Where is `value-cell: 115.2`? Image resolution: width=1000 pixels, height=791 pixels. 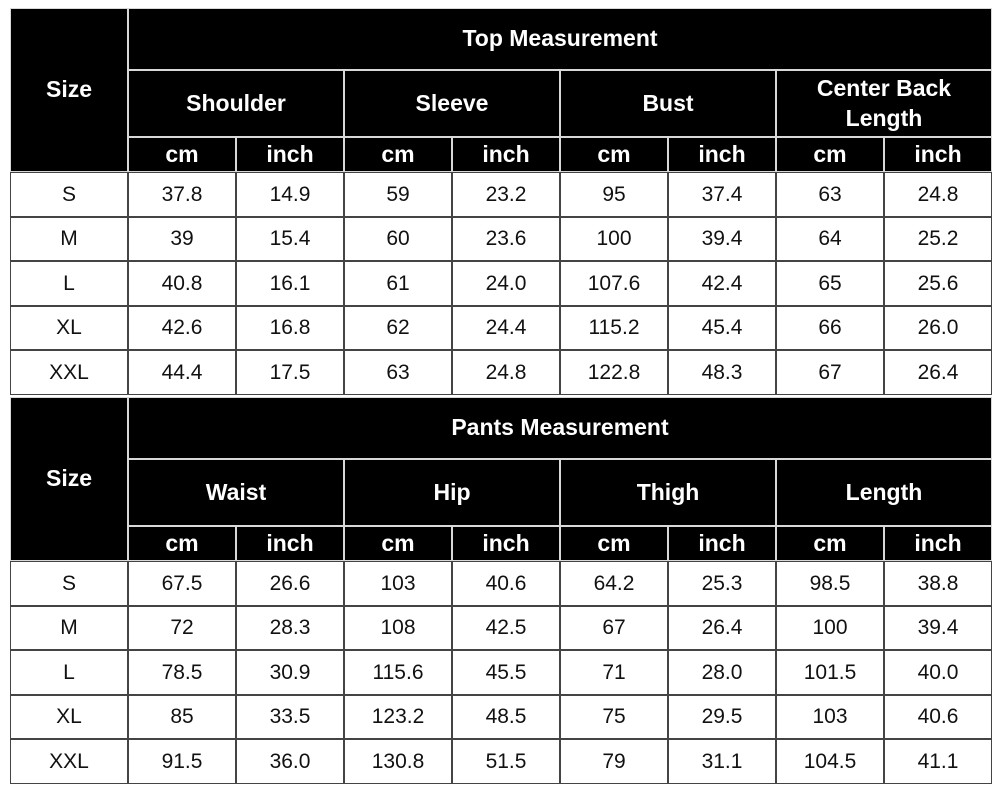
value-cell: 115.2 is located at coordinates (614, 328).